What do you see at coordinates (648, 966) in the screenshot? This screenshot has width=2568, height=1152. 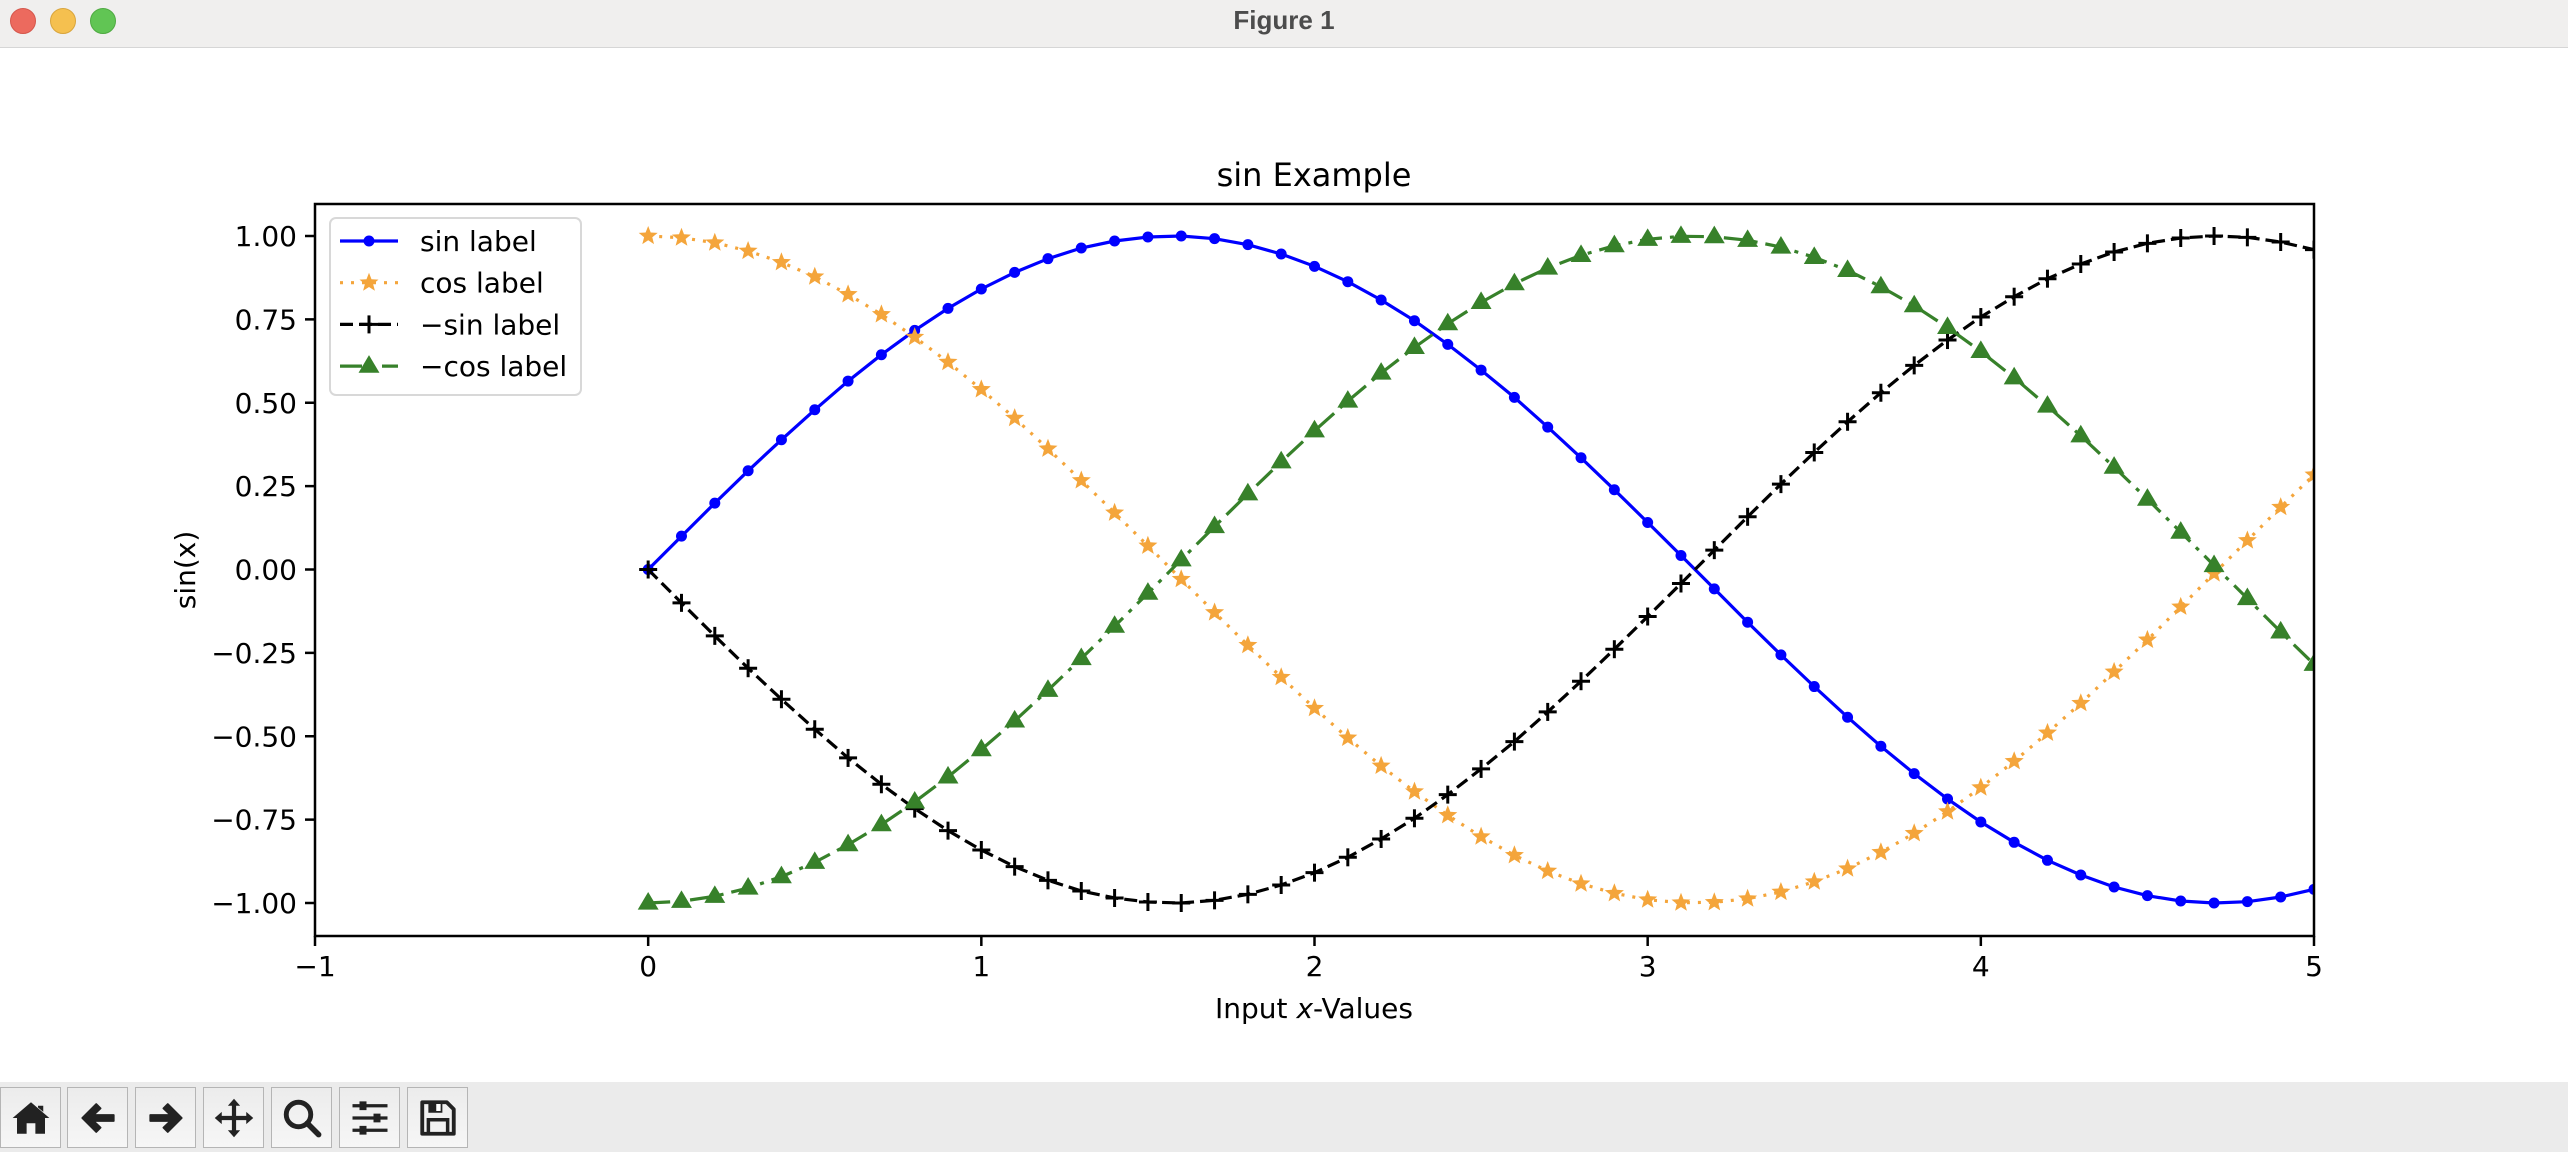 I see `x-tick-label: 0` at bounding box center [648, 966].